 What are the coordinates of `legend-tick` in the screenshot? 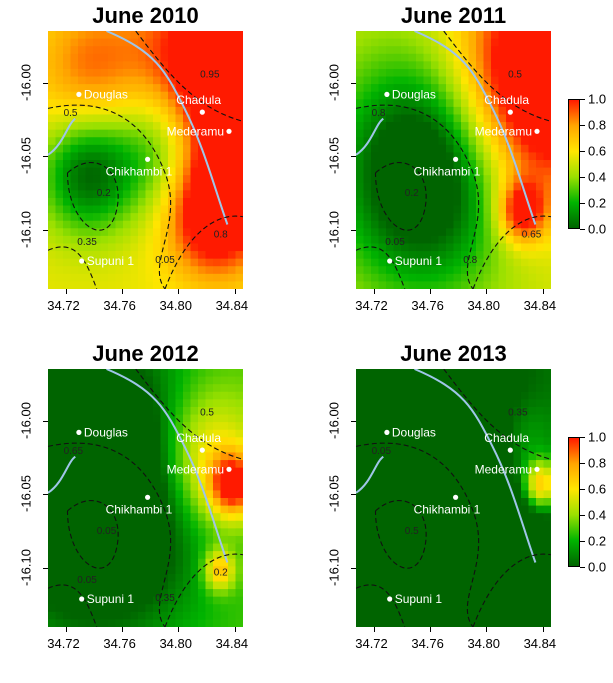 It's located at (582, 125).